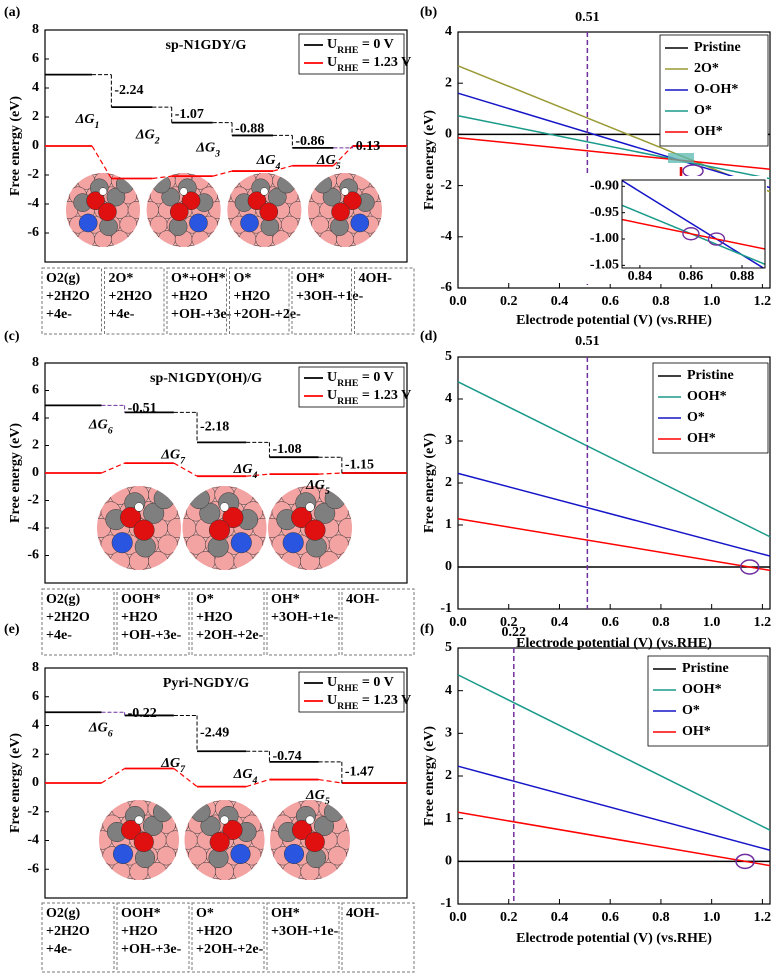  Describe the element at coordinates (448, 775) in the screenshot. I see `y-tick-label: 2` at that location.